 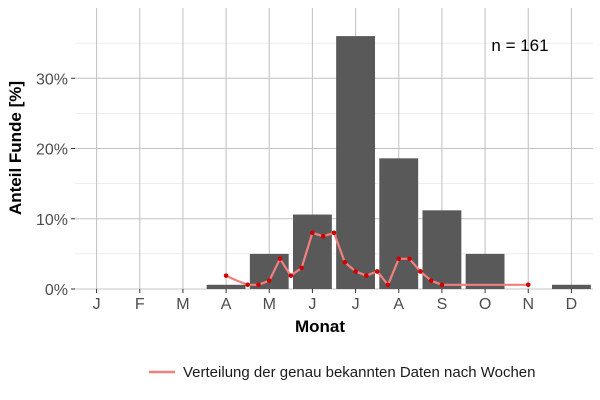 I want to click on x-tick-label: N, so click(x=528, y=304).